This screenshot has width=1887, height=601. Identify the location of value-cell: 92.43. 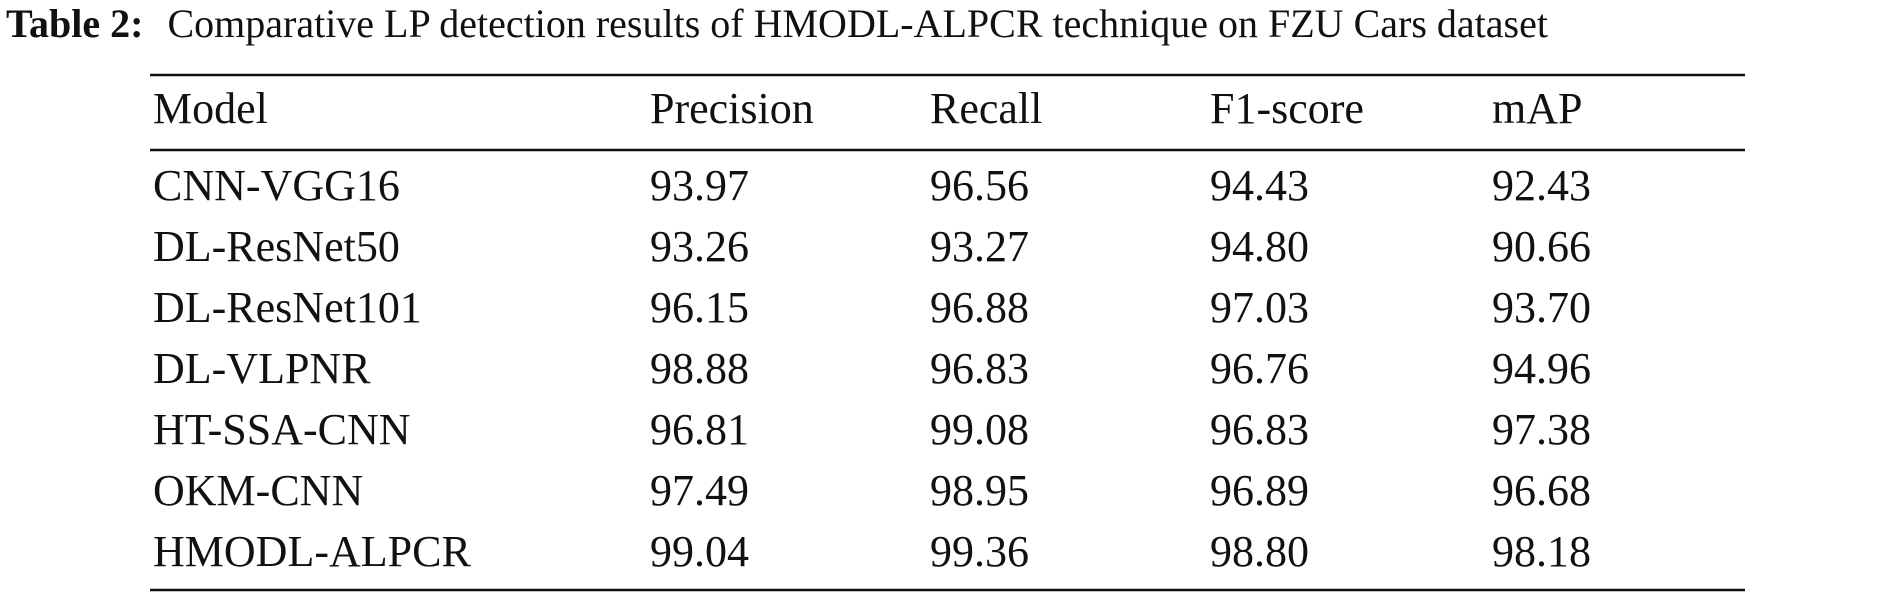
(1541, 185).